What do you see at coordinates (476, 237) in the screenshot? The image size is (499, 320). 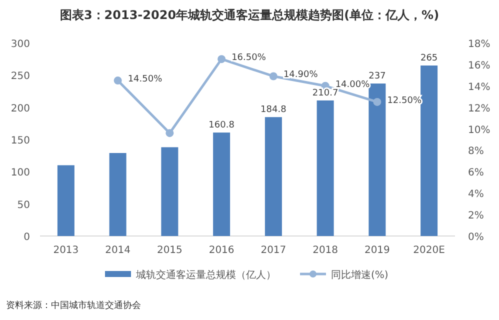 I see `y2-tick-label: 0%` at bounding box center [476, 237].